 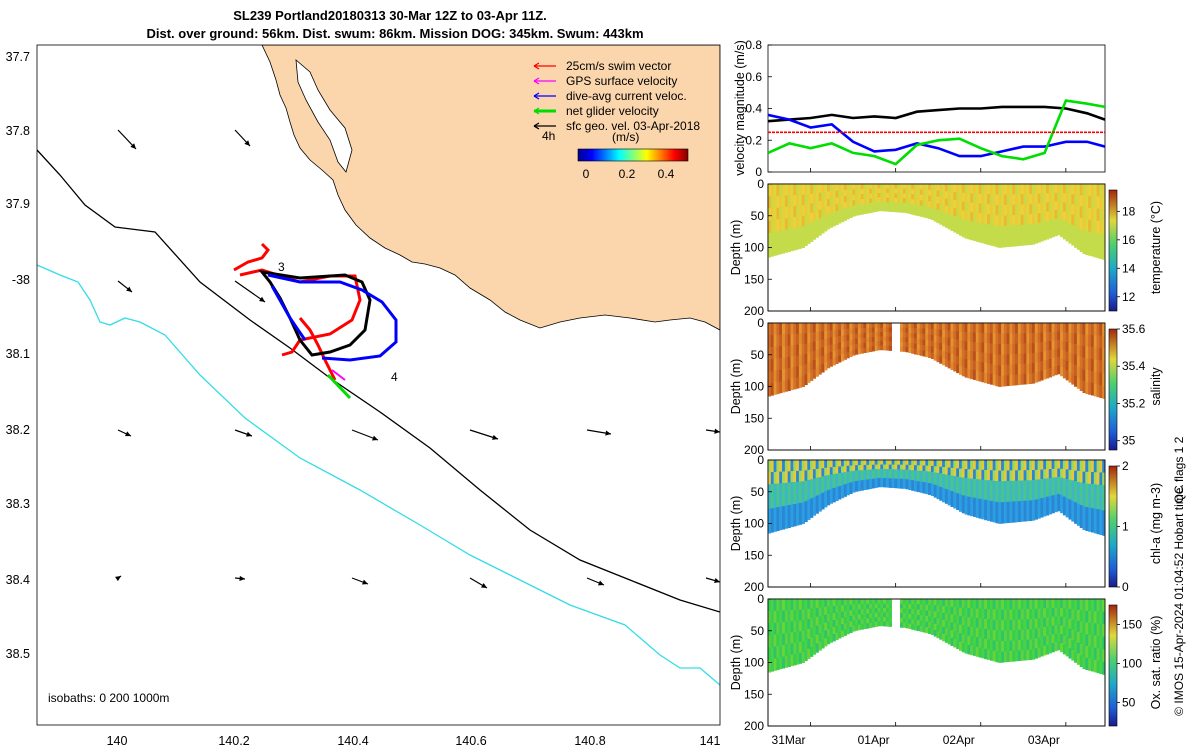 What do you see at coordinates (18, 504) in the screenshot?
I see `lat-tick: 38.3` at bounding box center [18, 504].